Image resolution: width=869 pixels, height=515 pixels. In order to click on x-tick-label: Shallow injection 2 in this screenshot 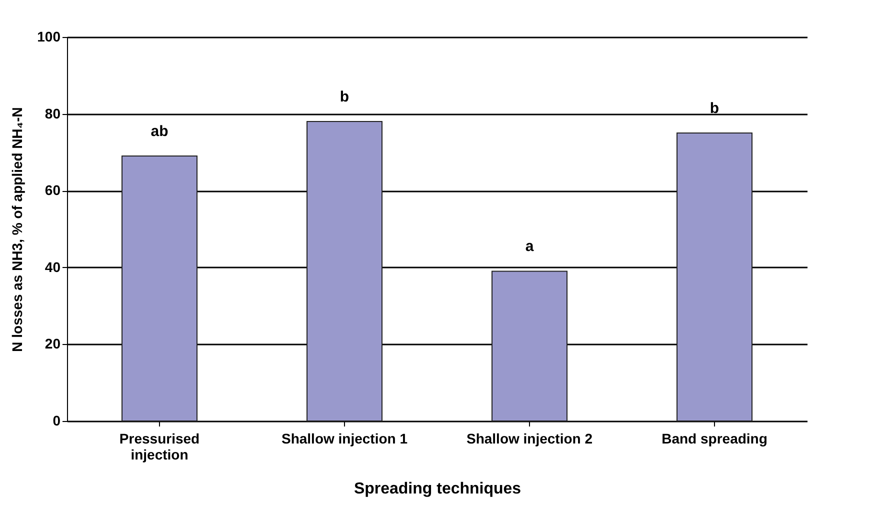, I will do `click(529, 438)`.